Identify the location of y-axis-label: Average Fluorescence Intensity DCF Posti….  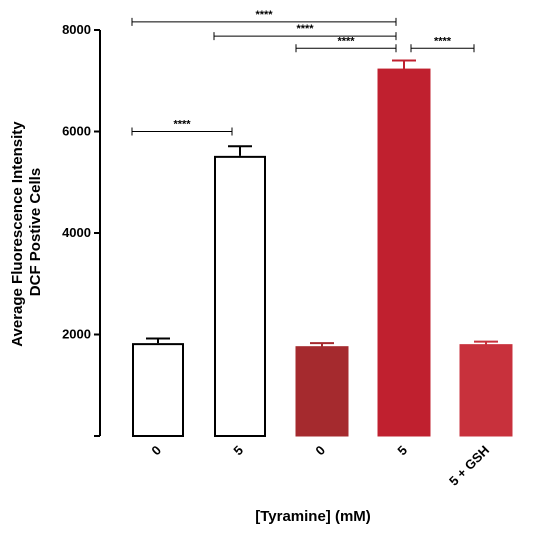
(26, 232).